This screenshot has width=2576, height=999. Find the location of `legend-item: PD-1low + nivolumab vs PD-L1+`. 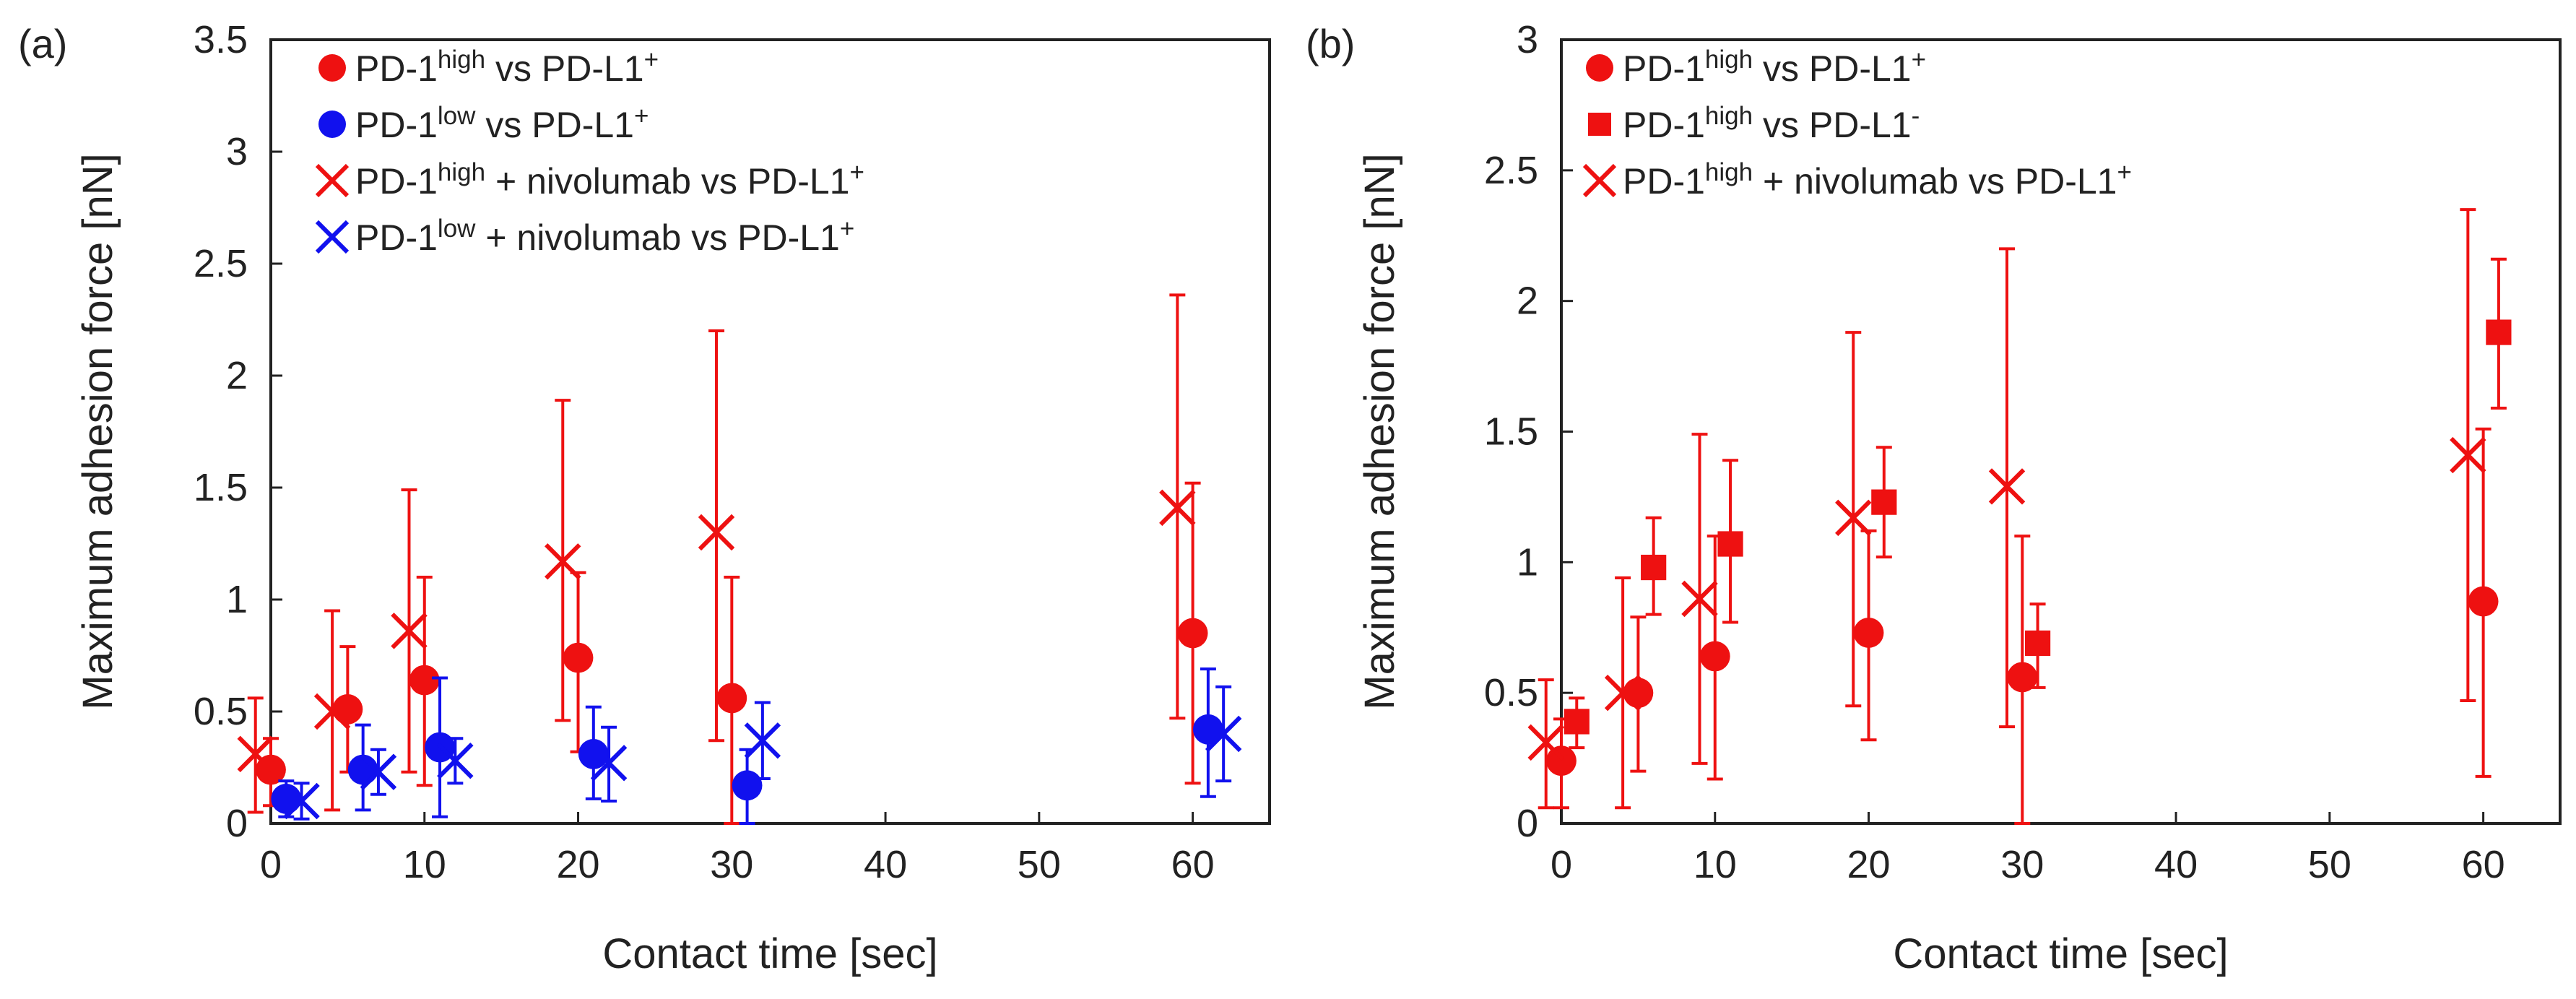

legend-item: PD-1low + nivolumab vs PD-L1+ is located at coordinates (584, 236).